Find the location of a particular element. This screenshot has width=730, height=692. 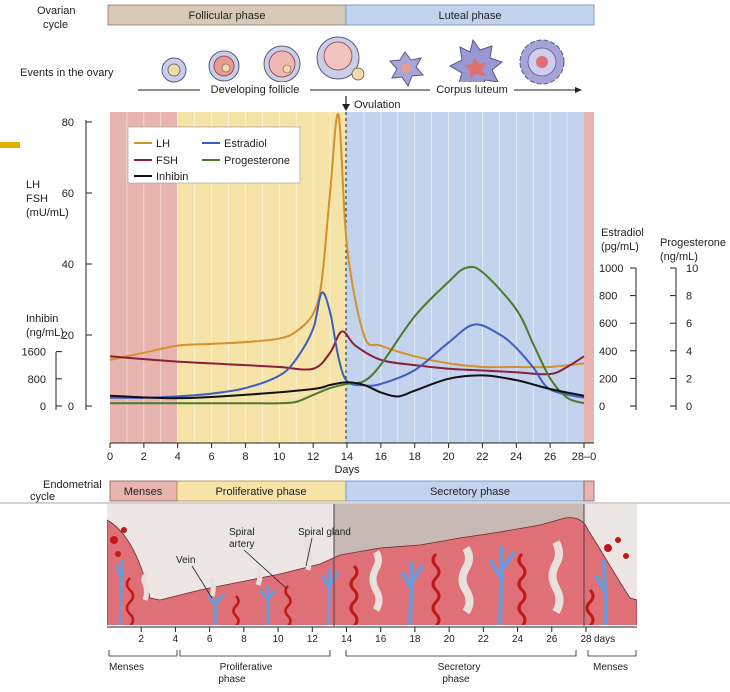

lh-tick-label: 40 is located at coordinates (68, 265).